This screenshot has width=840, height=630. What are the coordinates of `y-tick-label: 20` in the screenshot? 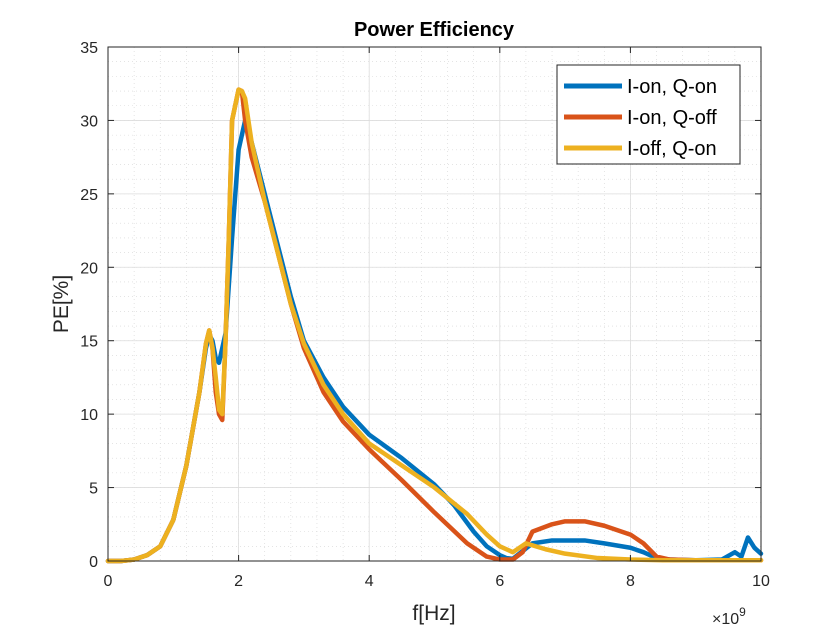 It's located at (89, 268).